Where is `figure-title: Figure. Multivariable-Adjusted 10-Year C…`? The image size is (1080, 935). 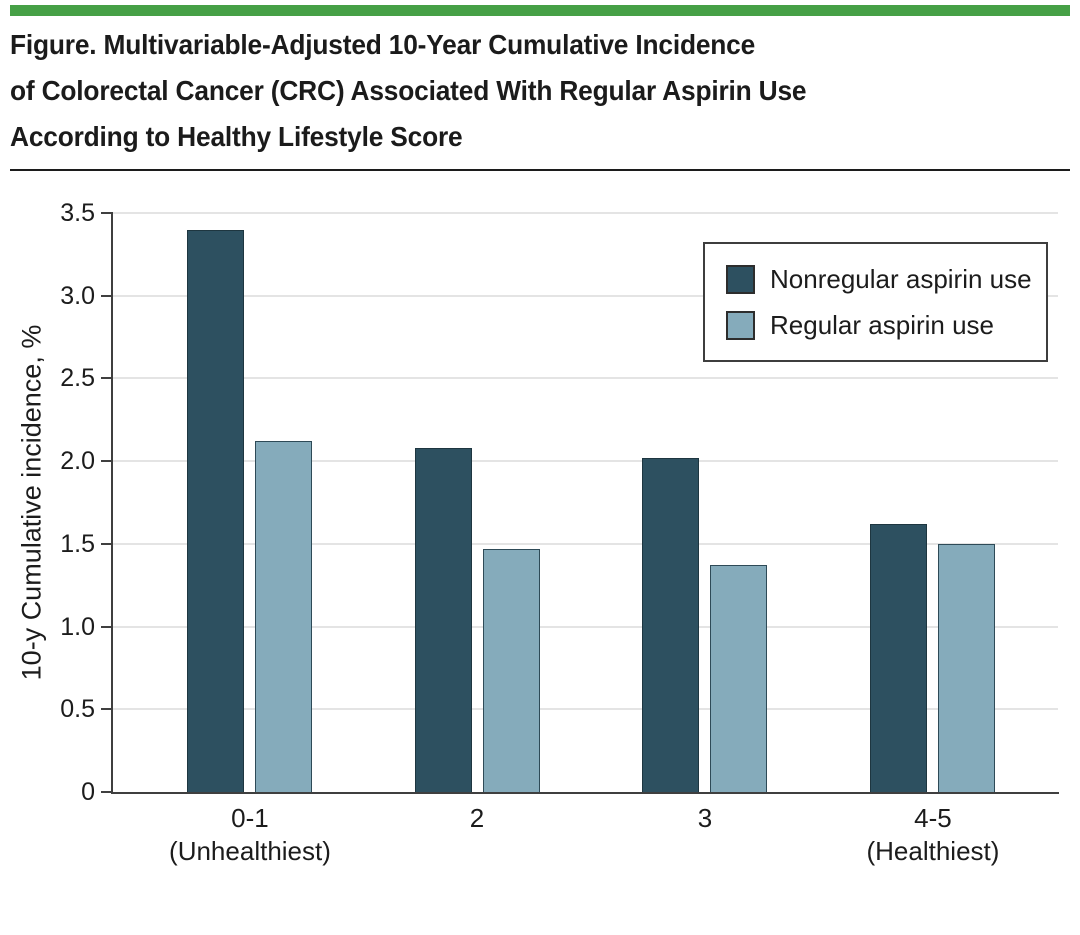
figure-title: Figure. Multivariable-Adjusted 10-Year C… is located at coordinates (508, 91).